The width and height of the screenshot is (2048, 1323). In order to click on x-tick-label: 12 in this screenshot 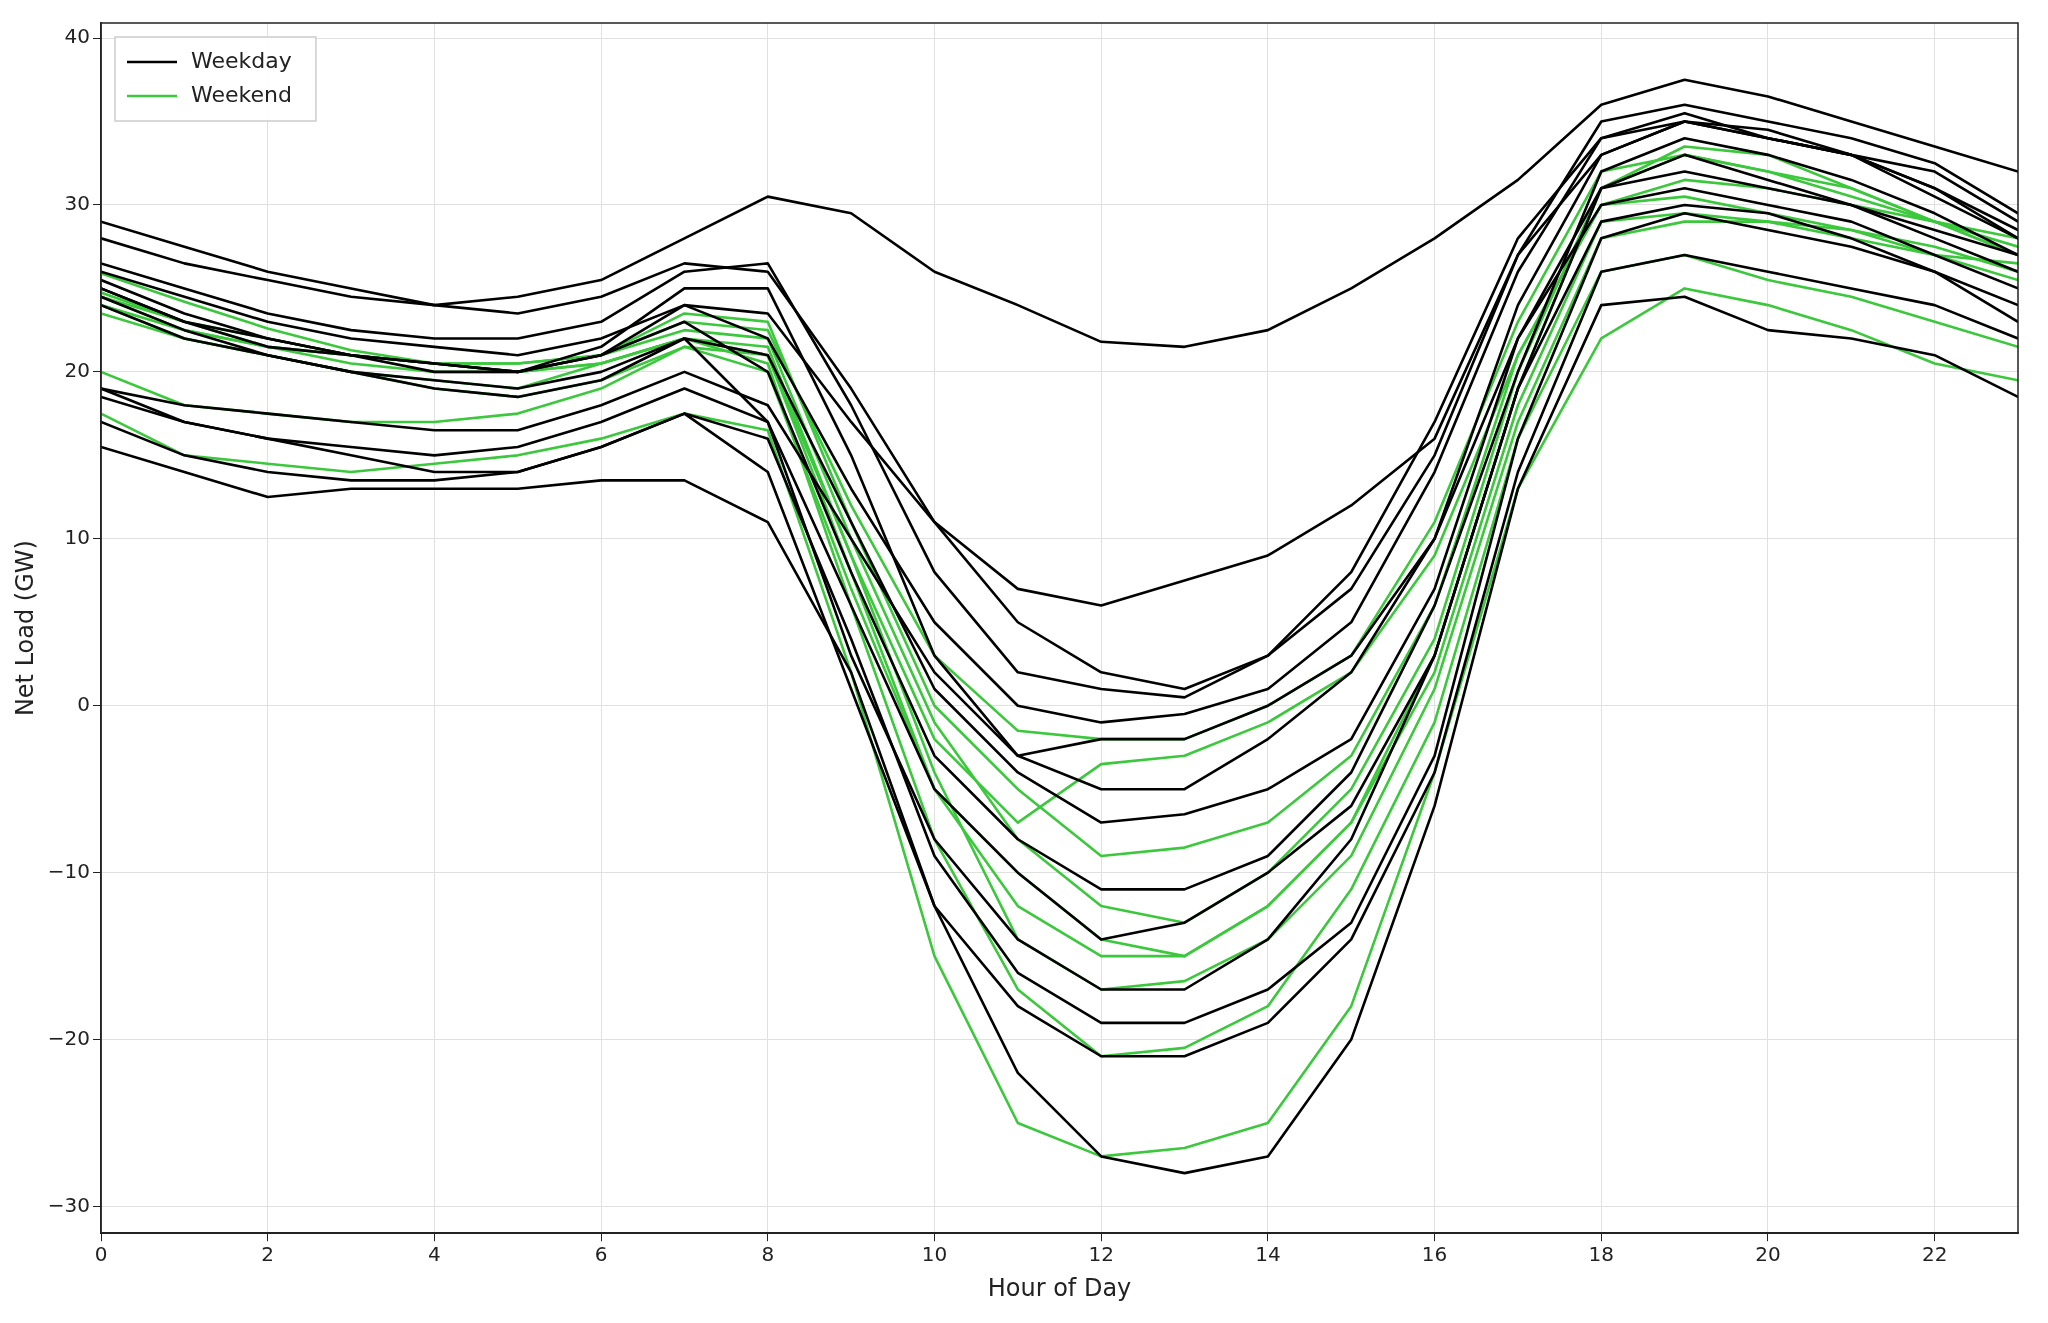, I will do `click(1101, 1254)`.